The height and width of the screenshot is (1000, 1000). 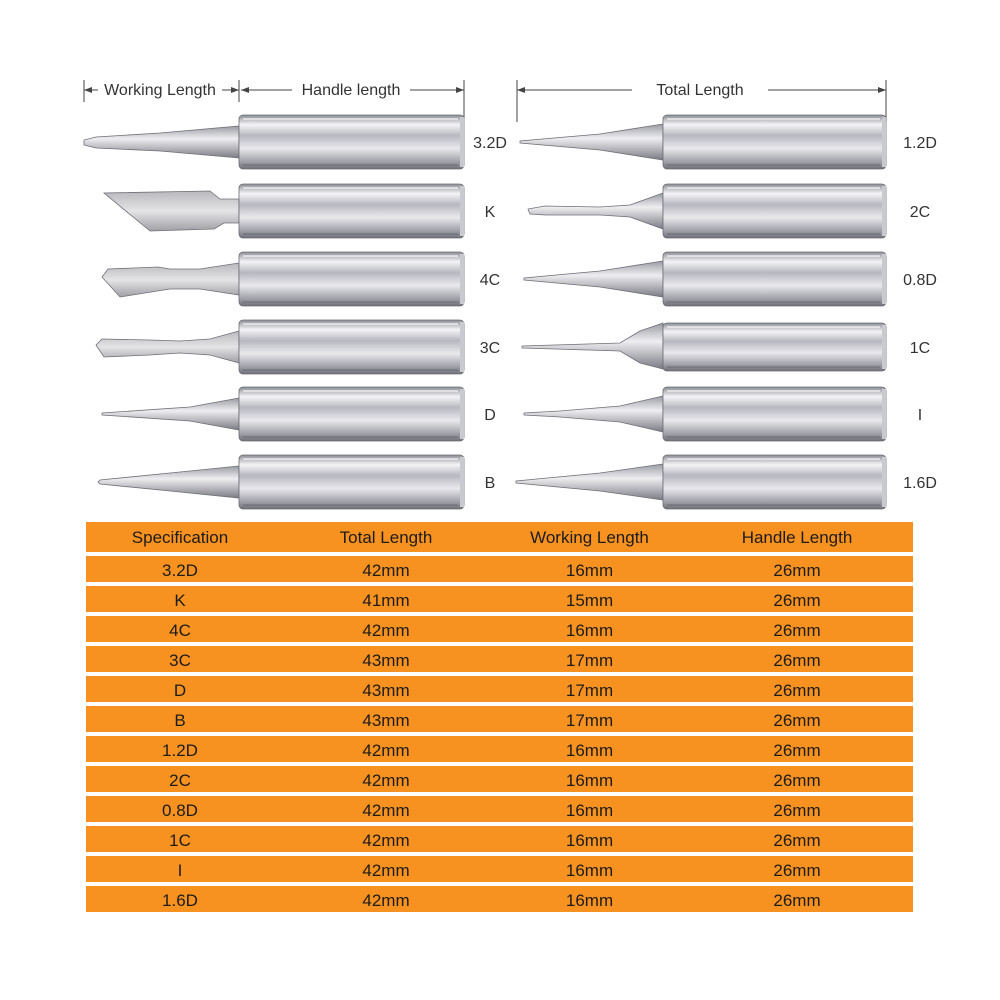 What do you see at coordinates (920, 348) in the screenshot?
I see `tip-label: 1C` at bounding box center [920, 348].